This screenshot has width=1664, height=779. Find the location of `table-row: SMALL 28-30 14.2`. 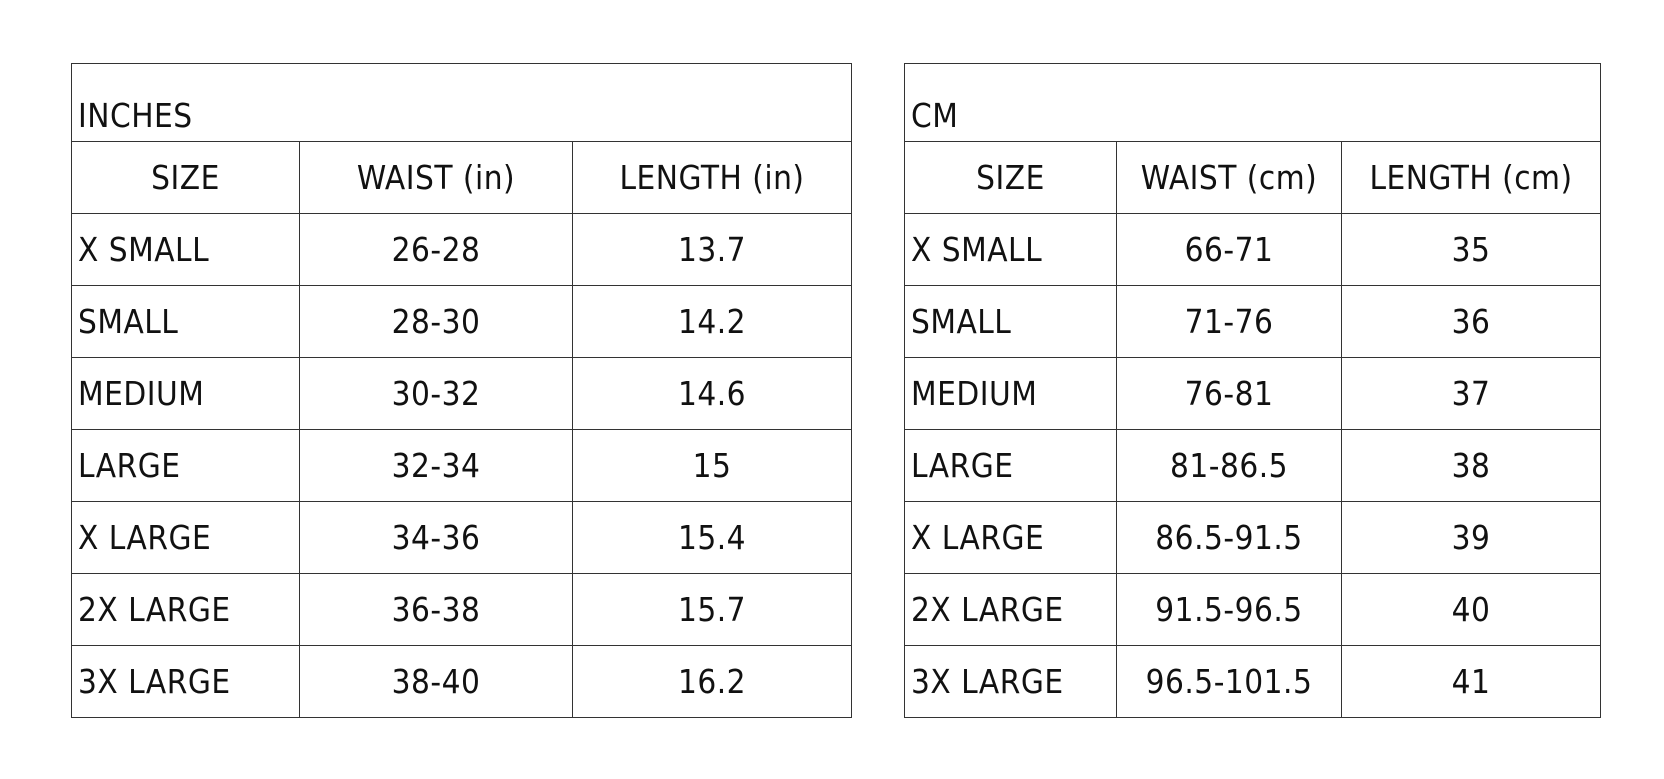

table-row: SMALL 28-30 14.2 is located at coordinates (461, 321).